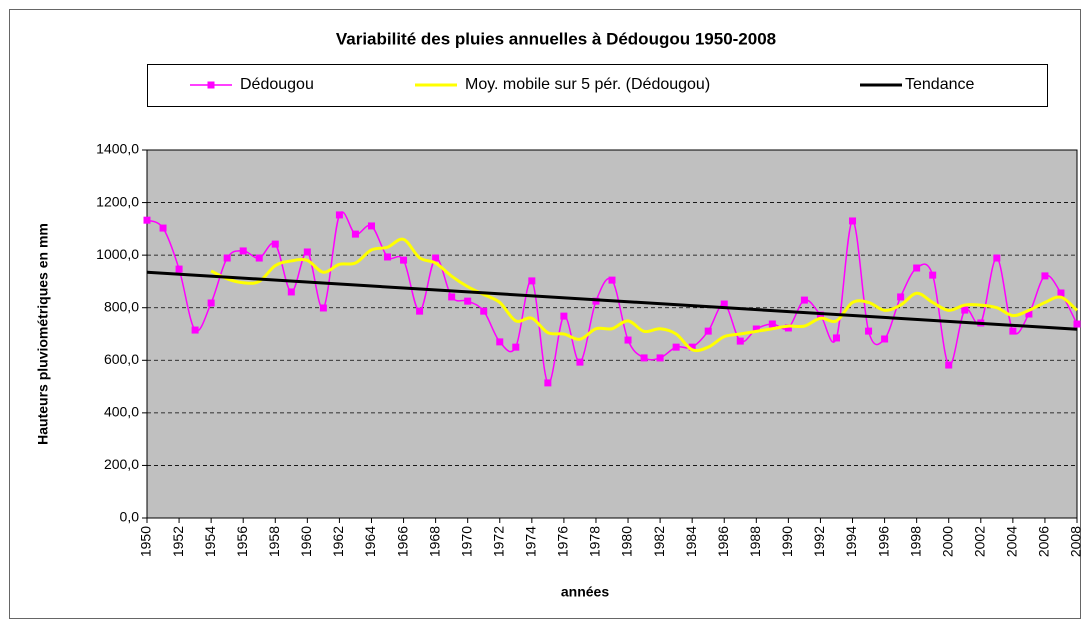 Image resolution: width=1083 pixels, height=621 pixels. I want to click on x-tick-label: 1958, so click(274, 541).